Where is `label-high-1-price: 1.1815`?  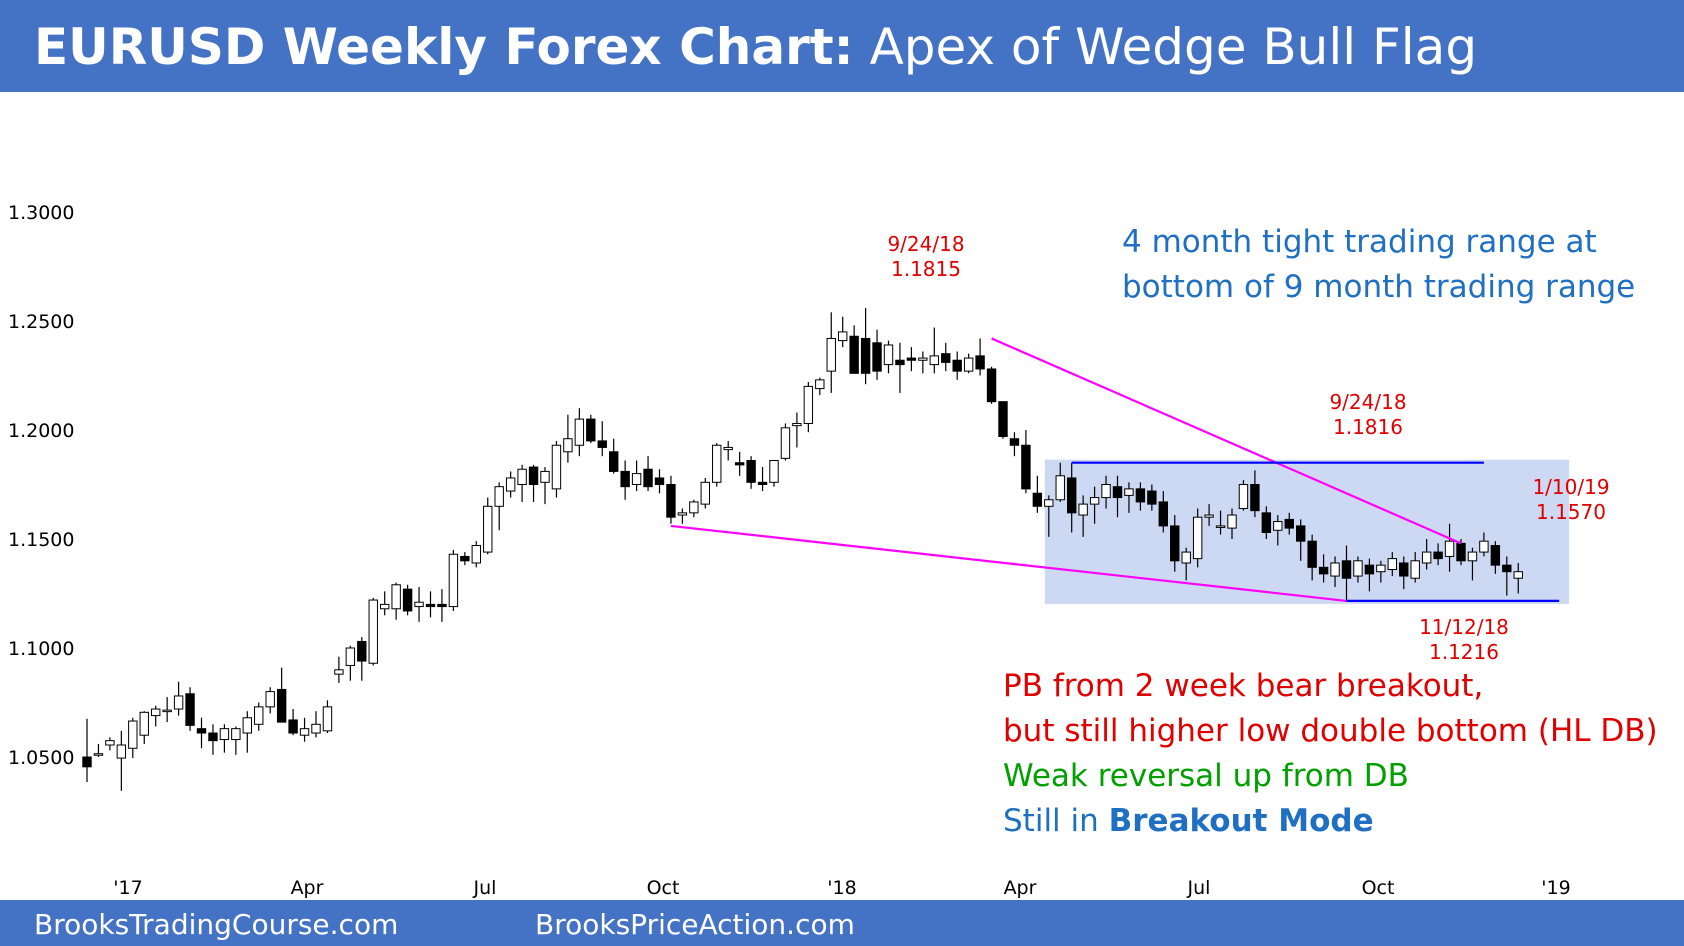 label-high-1-price: 1.1815 is located at coordinates (926, 269).